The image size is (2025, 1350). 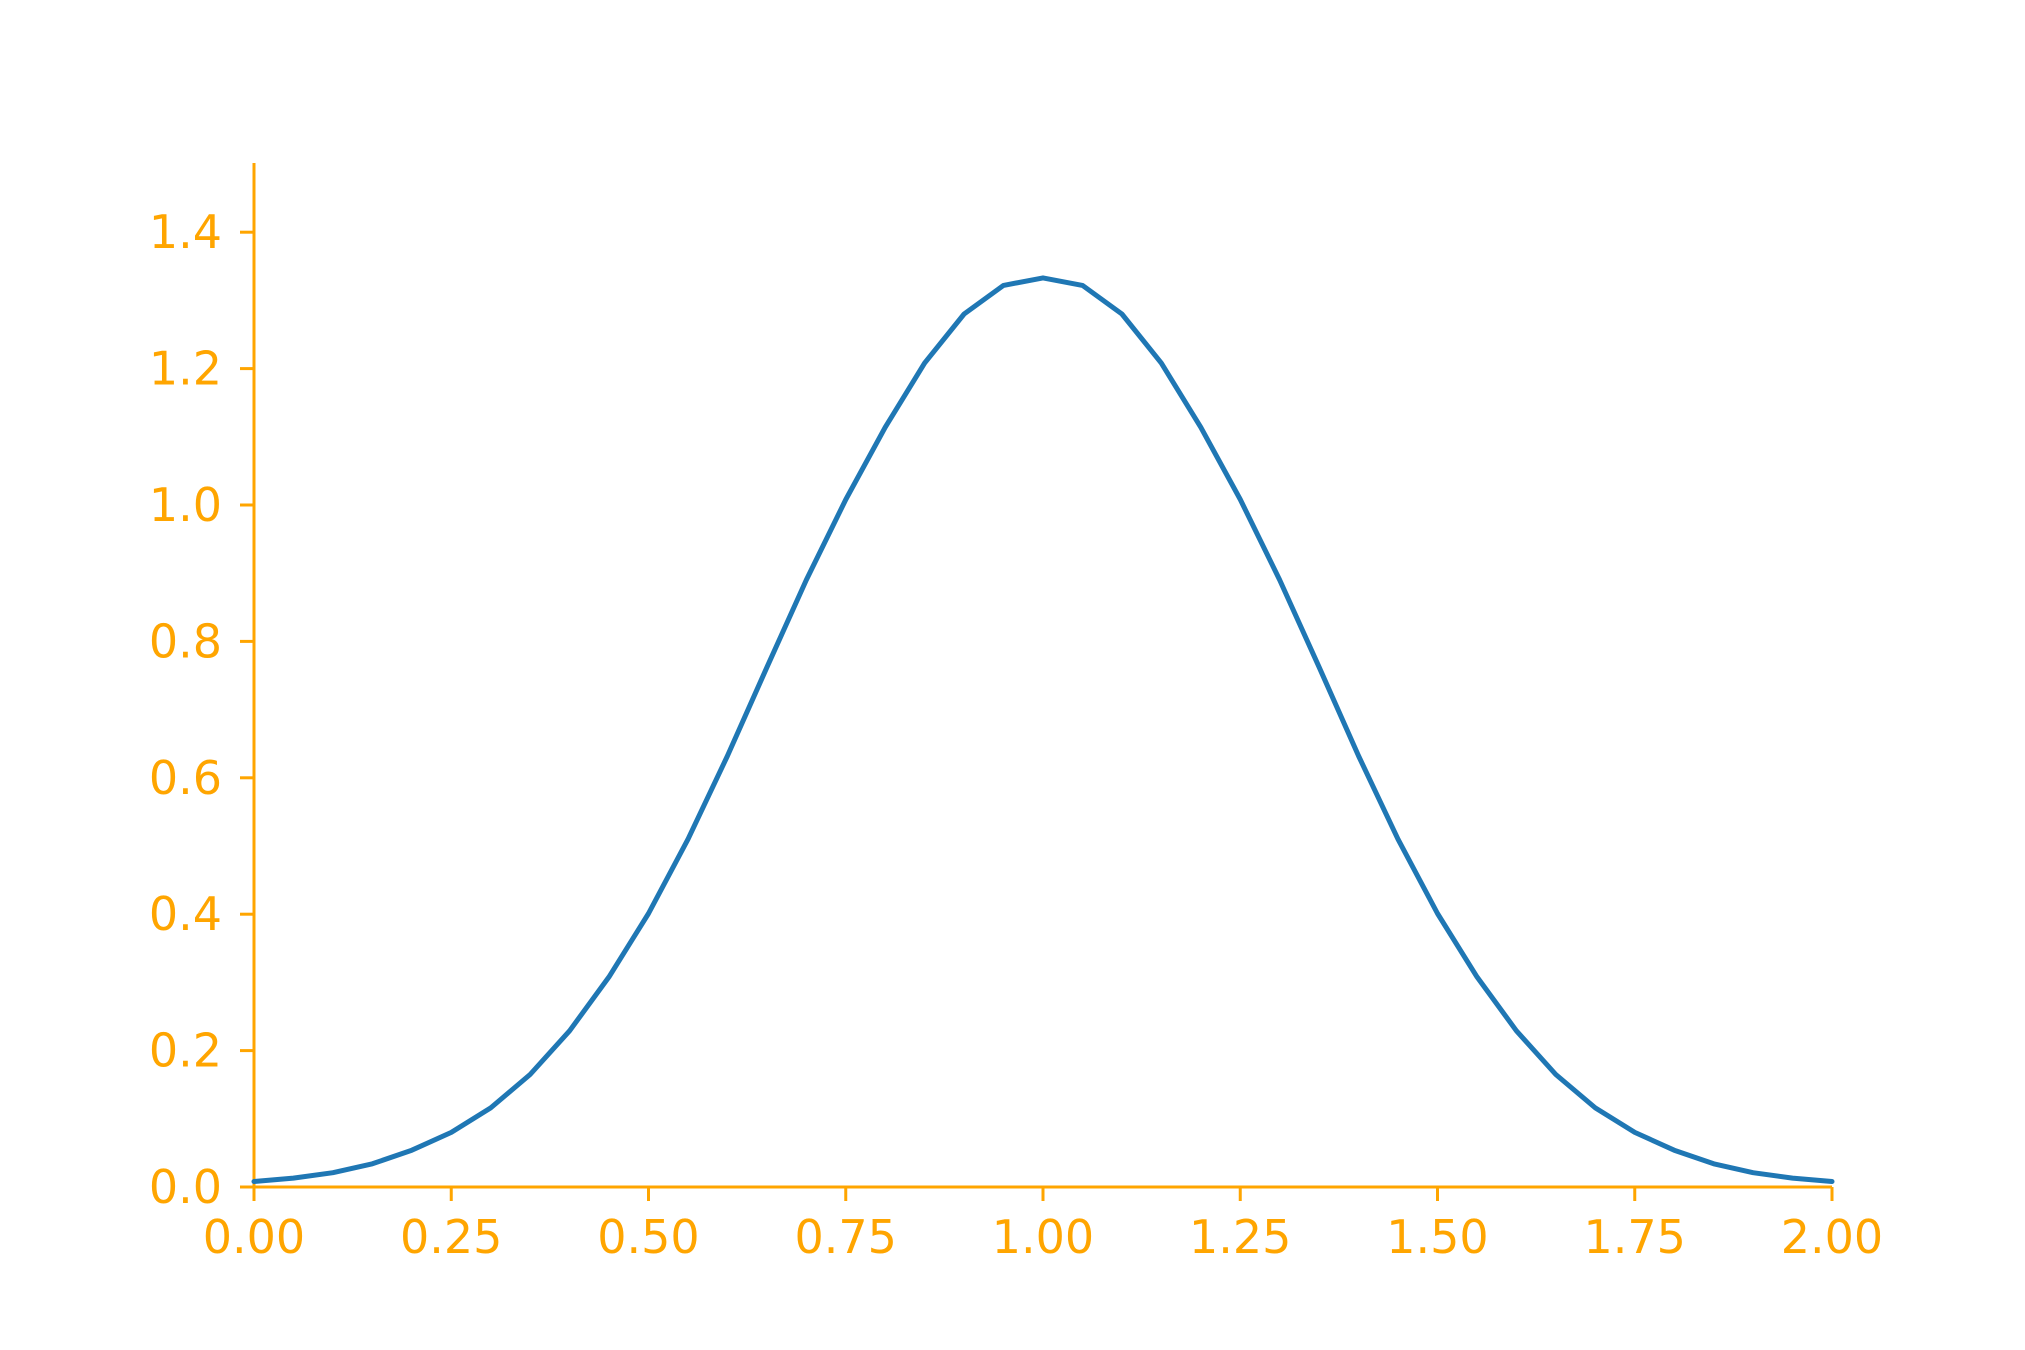 What do you see at coordinates (254, 1237) in the screenshot?
I see `x-tick-label: 0.00` at bounding box center [254, 1237].